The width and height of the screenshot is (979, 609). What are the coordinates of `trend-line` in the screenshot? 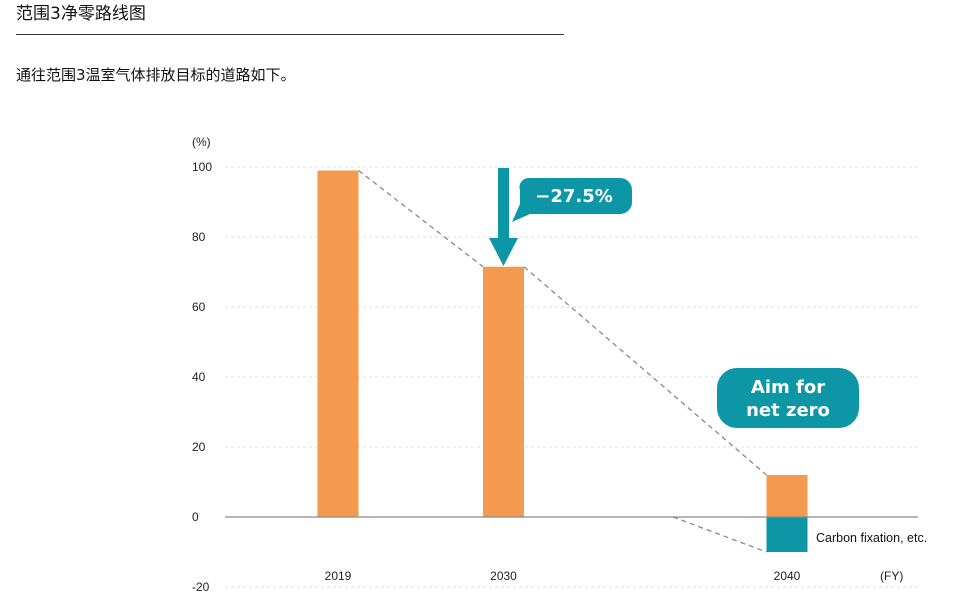 It's located at (421, 218).